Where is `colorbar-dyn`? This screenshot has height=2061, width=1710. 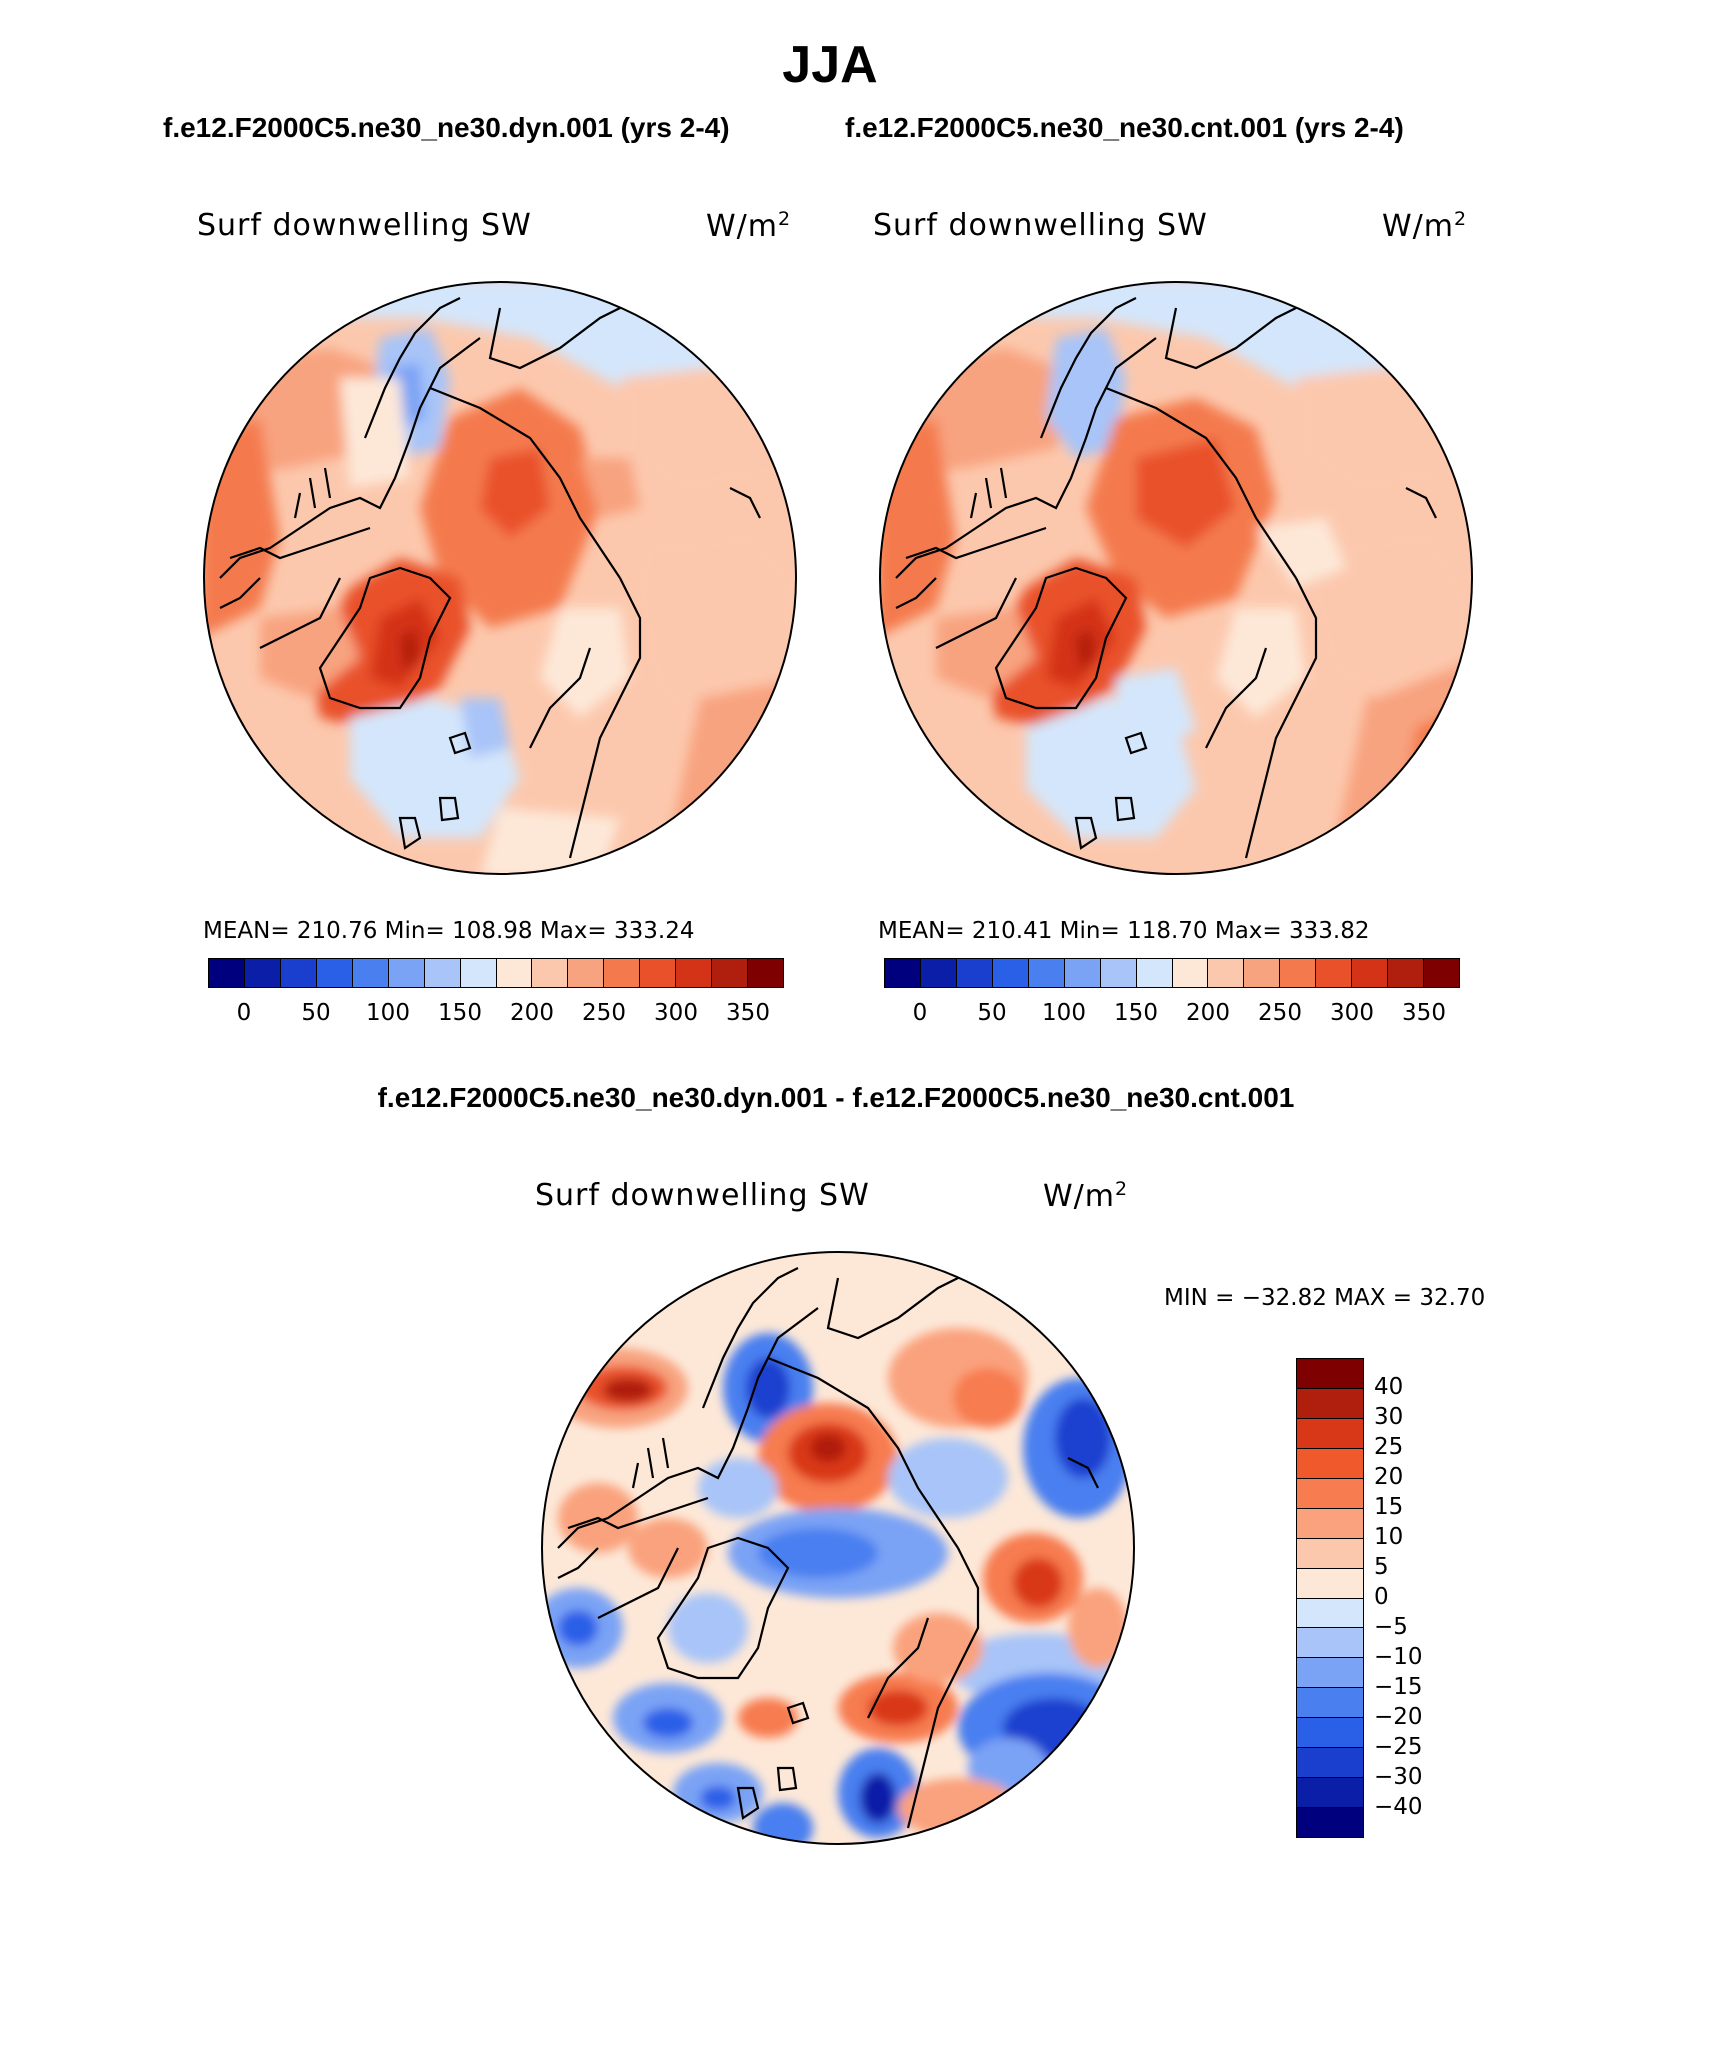 colorbar-dyn is located at coordinates (496, 973).